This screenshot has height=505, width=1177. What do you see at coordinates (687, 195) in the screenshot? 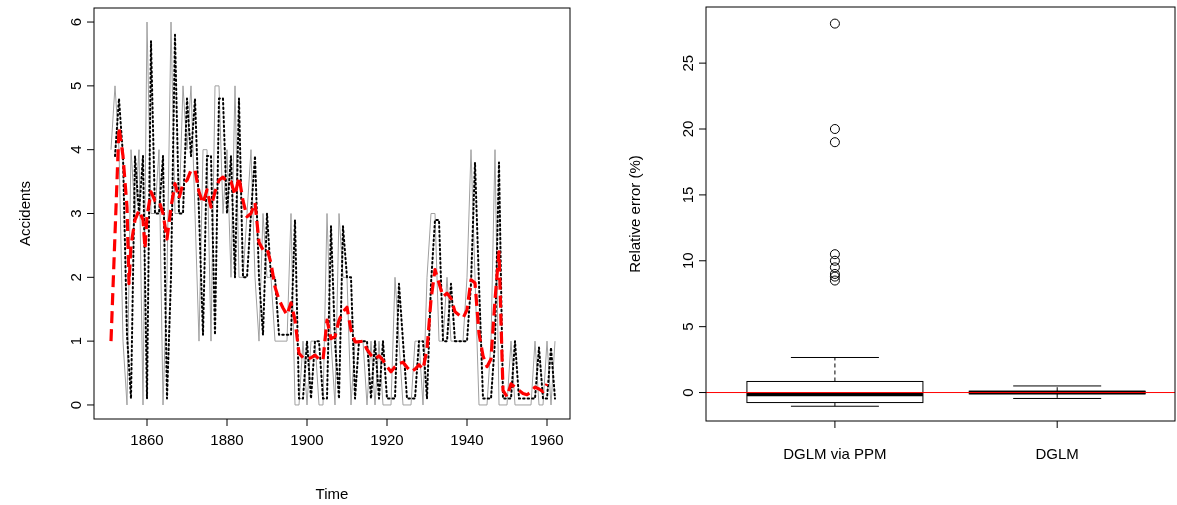
I see `y-tick-label: 15` at bounding box center [687, 195].